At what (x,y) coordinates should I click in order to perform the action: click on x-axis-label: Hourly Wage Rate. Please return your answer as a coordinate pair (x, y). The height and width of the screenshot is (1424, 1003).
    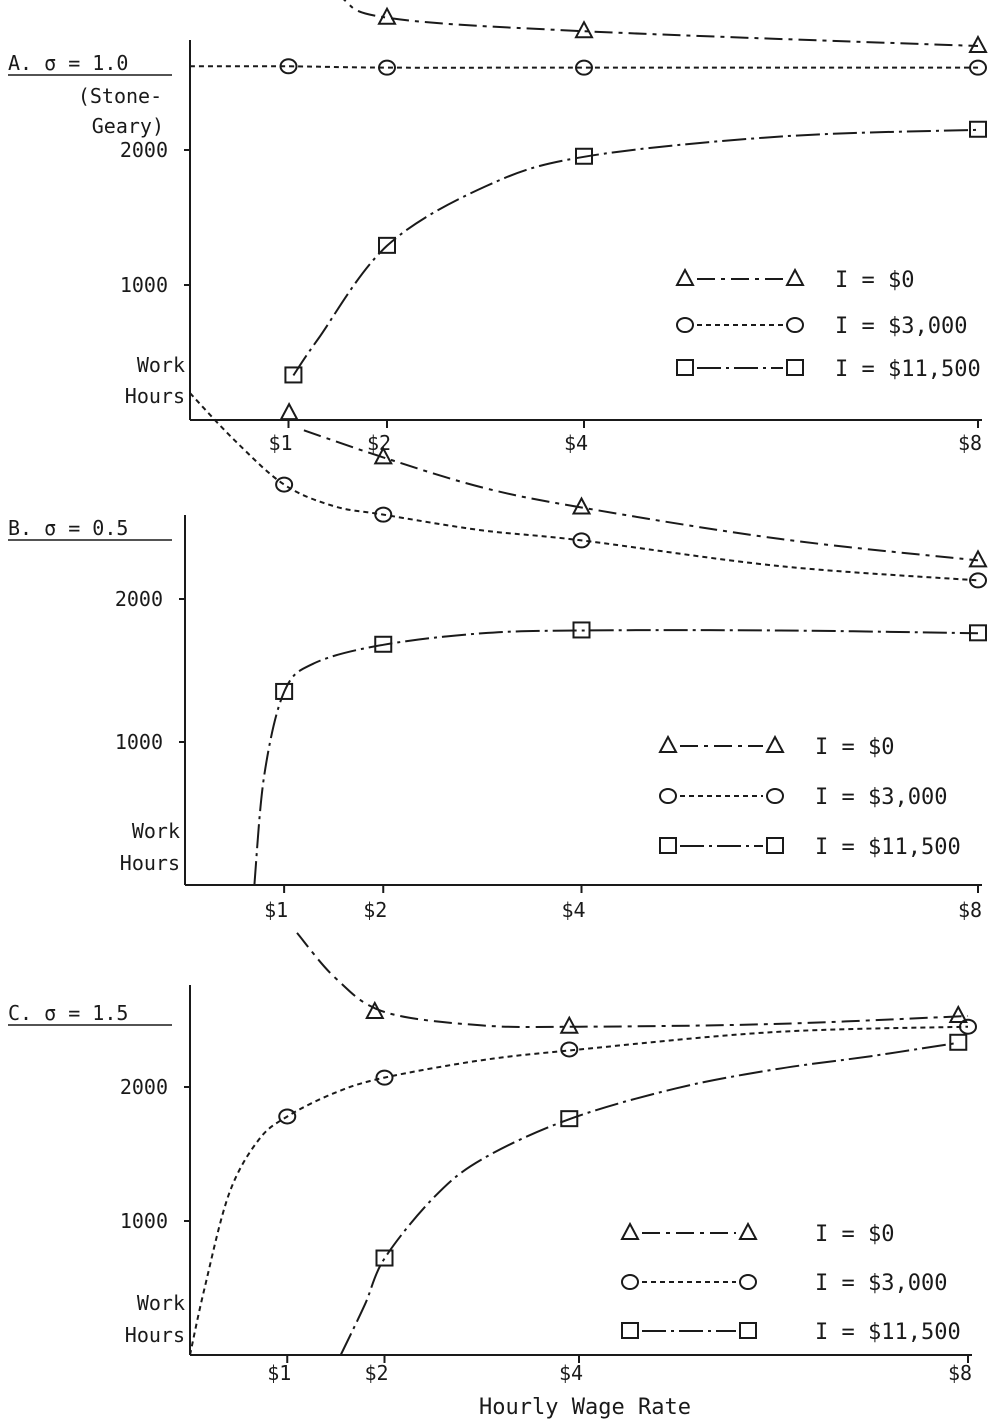
    Looking at the image, I should click on (585, 1407).